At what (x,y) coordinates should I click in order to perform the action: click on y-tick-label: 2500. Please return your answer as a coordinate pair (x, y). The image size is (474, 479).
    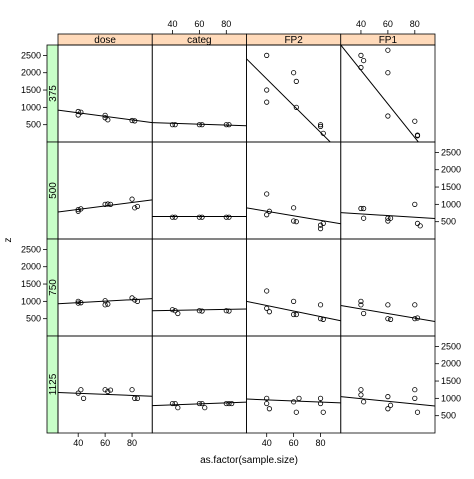
    Looking at the image, I should click on (31, 249).